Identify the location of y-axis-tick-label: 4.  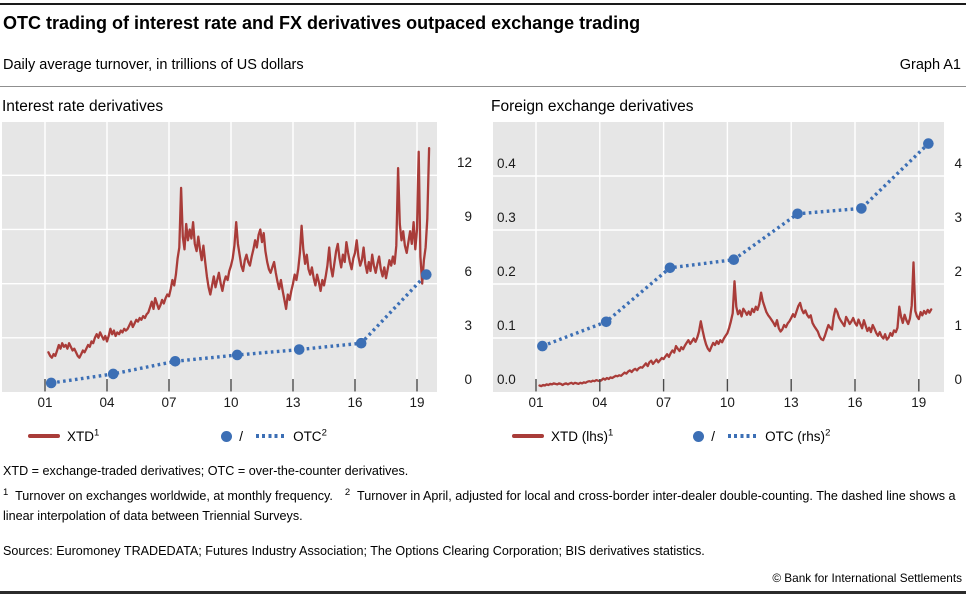
(958, 163).